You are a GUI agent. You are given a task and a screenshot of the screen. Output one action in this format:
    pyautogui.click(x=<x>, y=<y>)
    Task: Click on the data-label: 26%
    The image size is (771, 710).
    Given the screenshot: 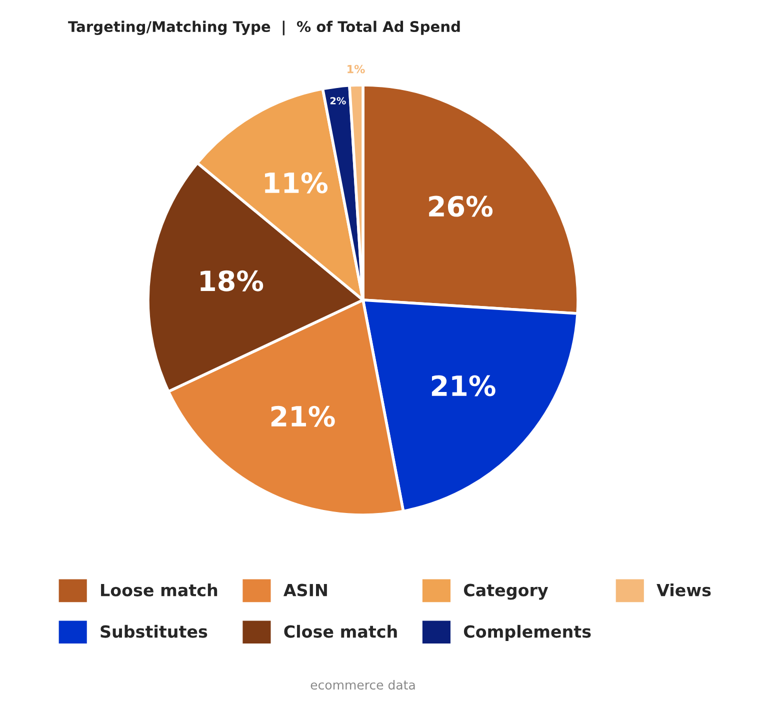 What is the action you would take?
    pyautogui.click(x=461, y=206)
    